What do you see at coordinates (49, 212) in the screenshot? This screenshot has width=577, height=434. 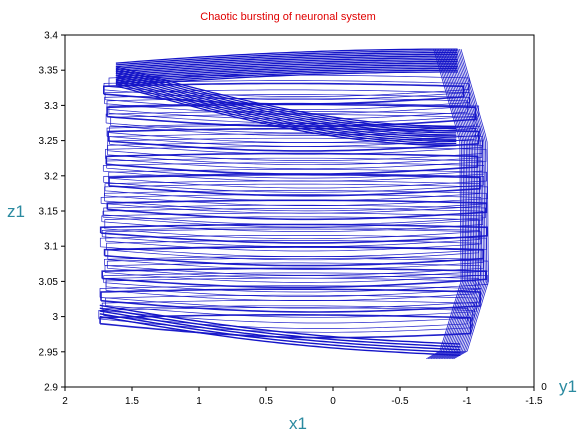 I see `y-tick-label: 3.15` at bounding box center [49, 212].